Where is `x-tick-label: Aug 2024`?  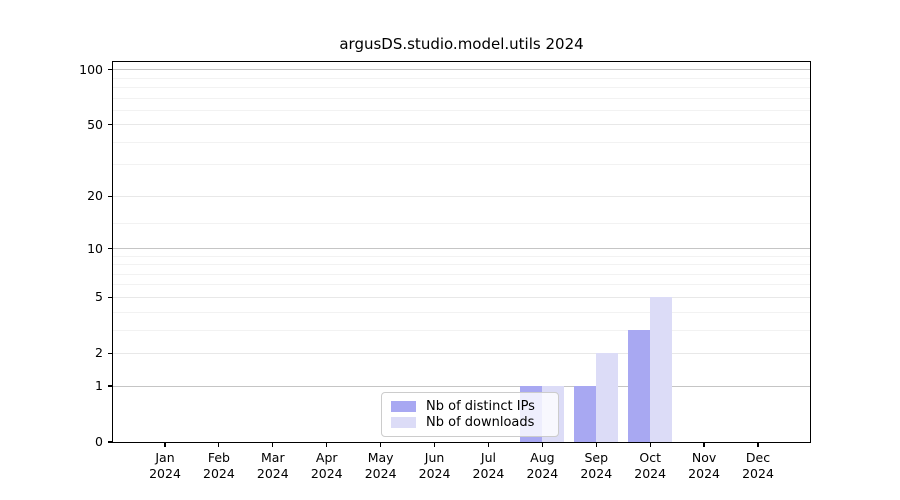
x-tick-label: Aug 2024 is located at coordinates (542, 466).